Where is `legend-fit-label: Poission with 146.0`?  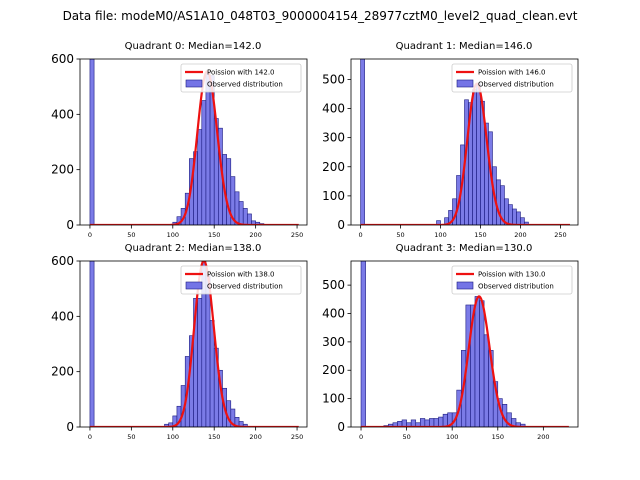
legend-fit-label: Poission with 146.0 is located at coordinates (512, 73).